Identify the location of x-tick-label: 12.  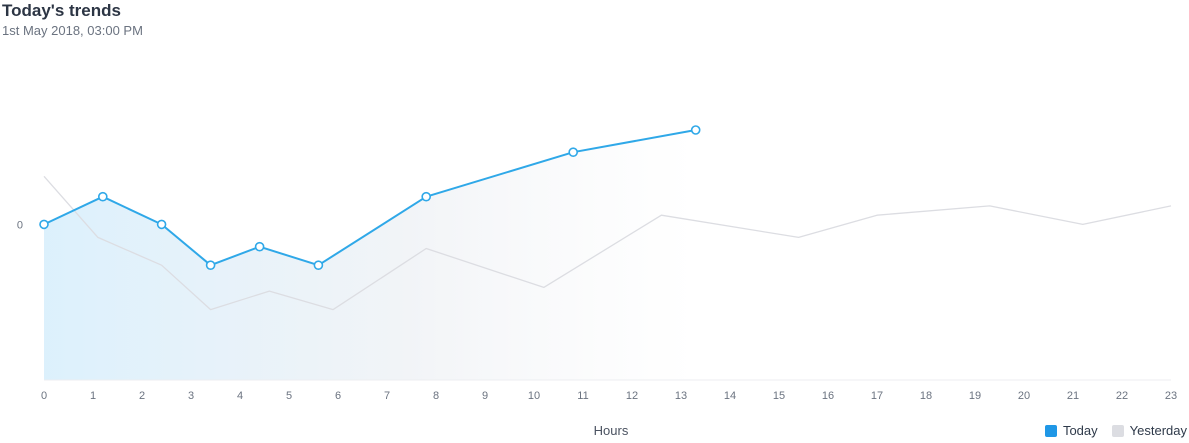
(632, 396).